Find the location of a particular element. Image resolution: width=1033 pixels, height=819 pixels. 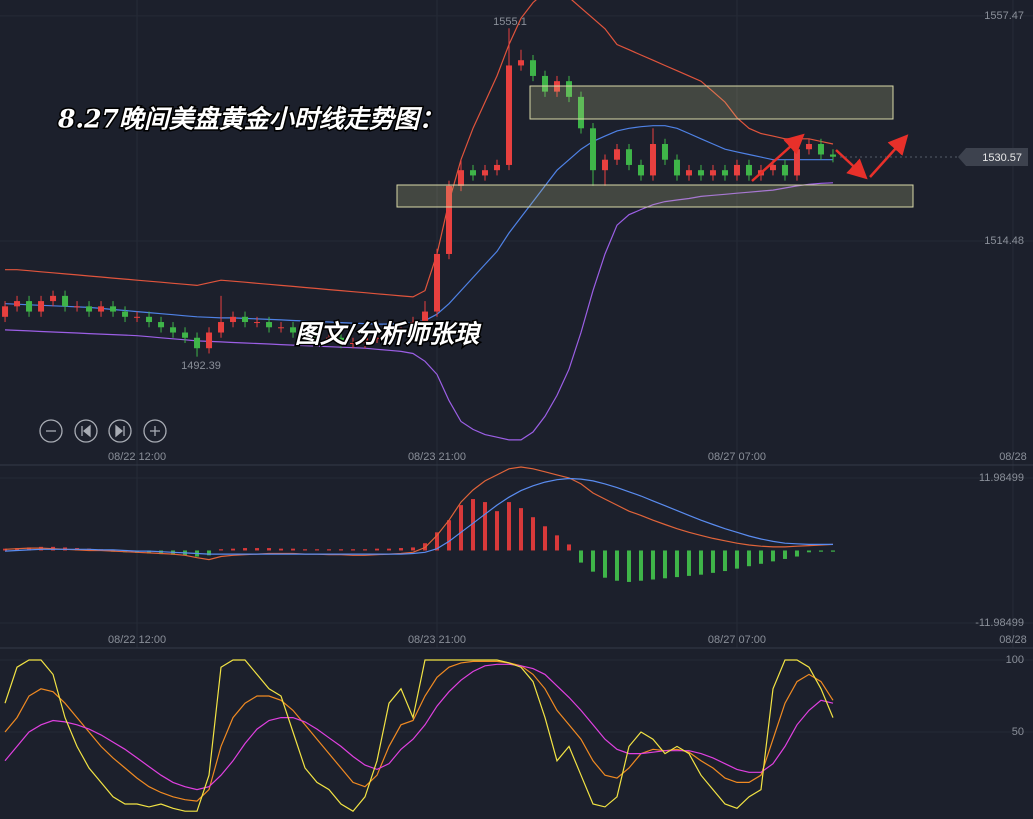

last-price-box is located at coordinates (993, 157).